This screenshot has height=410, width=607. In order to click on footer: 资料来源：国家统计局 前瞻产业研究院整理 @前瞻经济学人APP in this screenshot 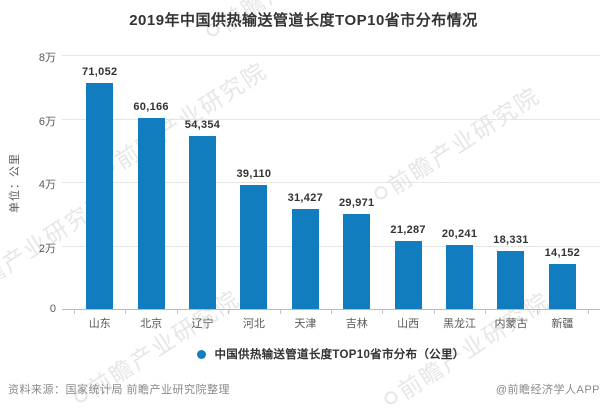, I will do `click(303, 389)`.